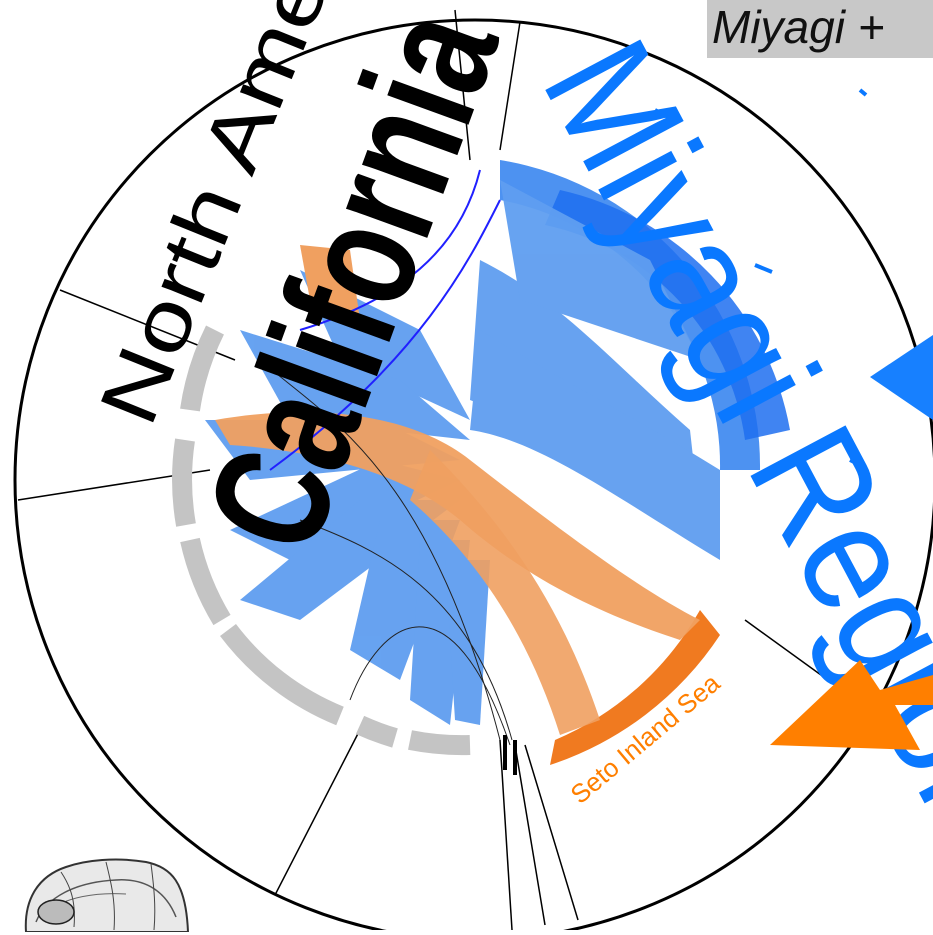  I want to click on seto-chord, so click(457, 526).